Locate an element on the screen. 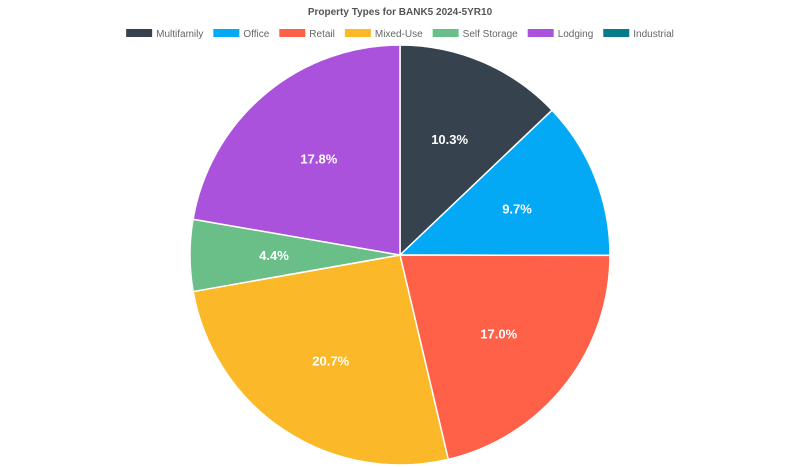 Image resolution: width=800 pixels, height=467 pixels. legend-label: Retail is located at coordinates (322, 34).